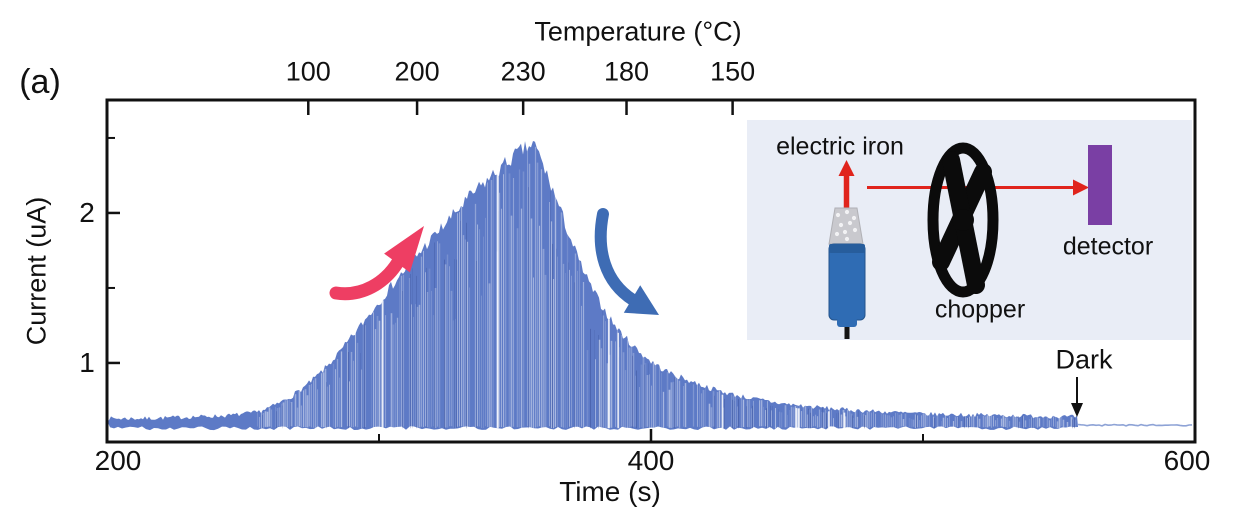 The height and width of the screenshot is (516, 1242). Describe the element at coordinates (40, 82) in the screenshot. I see `panel-label: (a)` at that location.